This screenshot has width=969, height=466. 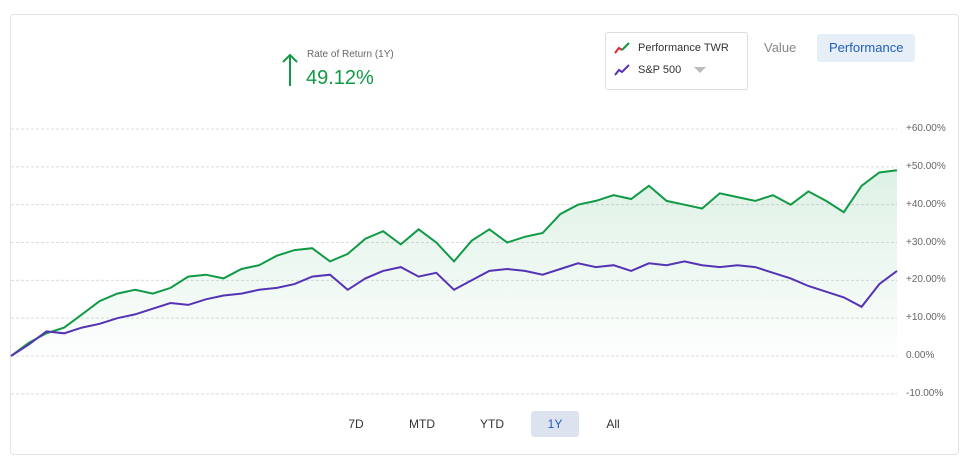 What do you see at coordinates (555, 424) in the screenshot?
I see `range-button-1y: 1Y` at bounding box center [555, 424].